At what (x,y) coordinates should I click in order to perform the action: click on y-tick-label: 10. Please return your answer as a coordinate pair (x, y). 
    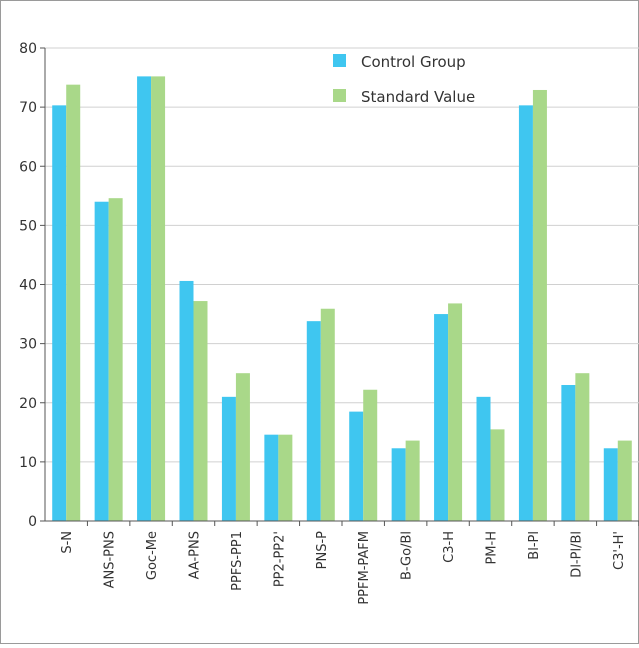
    Looking at the image, I should click on (28, 463).